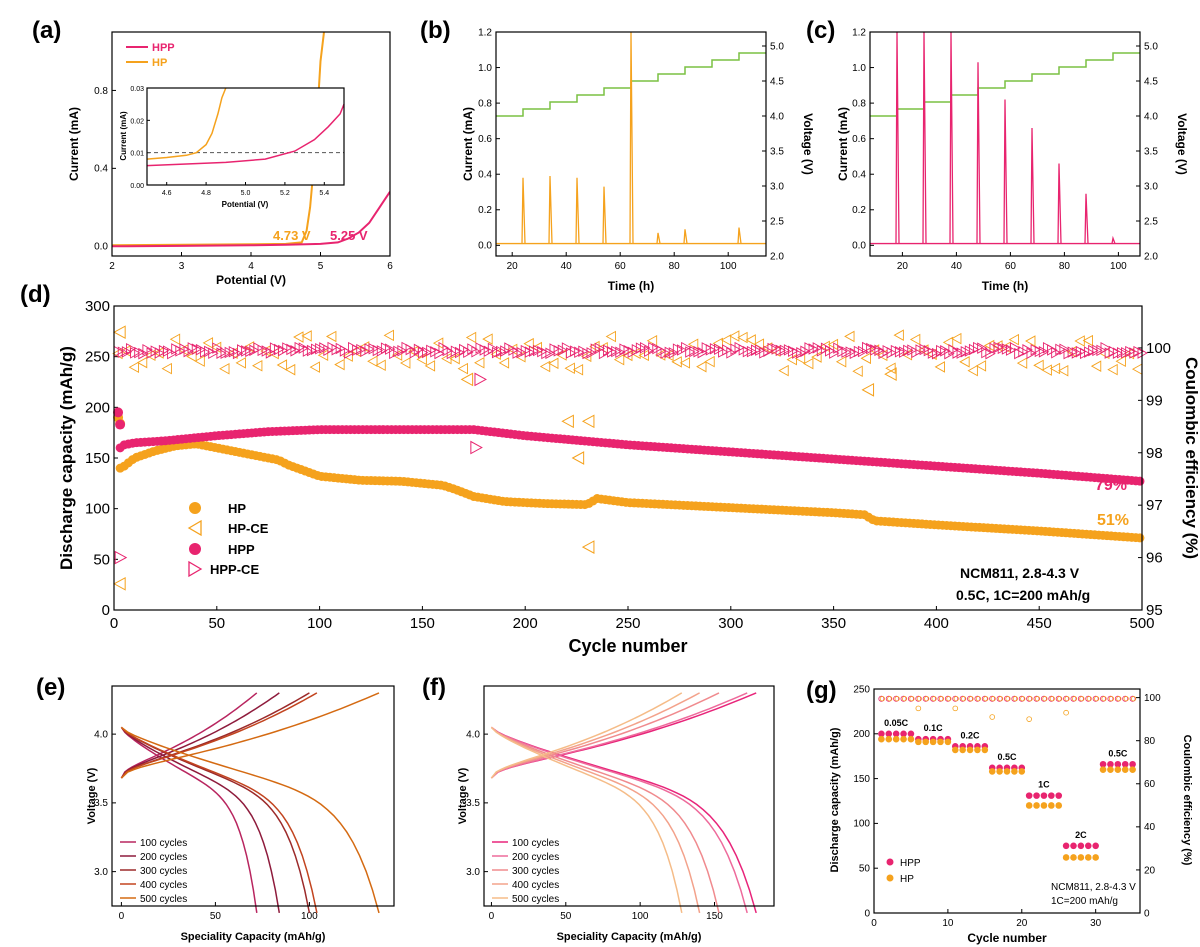 This screenshot has width=1200, height=947. I want to click on inset-frame, so click(245, 136).